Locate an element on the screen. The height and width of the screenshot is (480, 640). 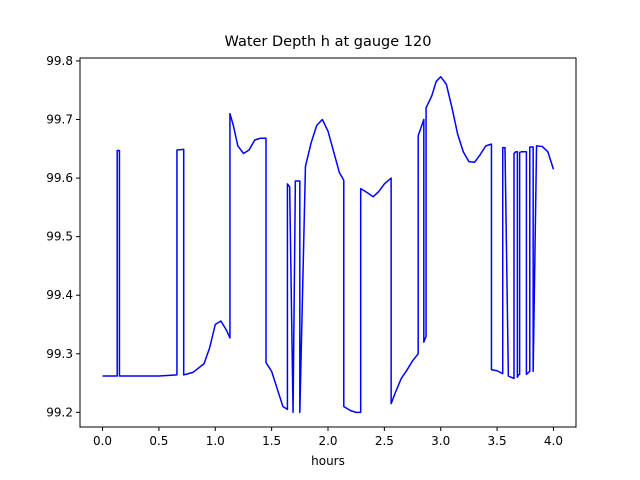
x-axis-ticks: 0.0 0.5 1.0 1.5 2.0 2.5 3.0 3.5 4.0 is located at coordinates (328, 437).